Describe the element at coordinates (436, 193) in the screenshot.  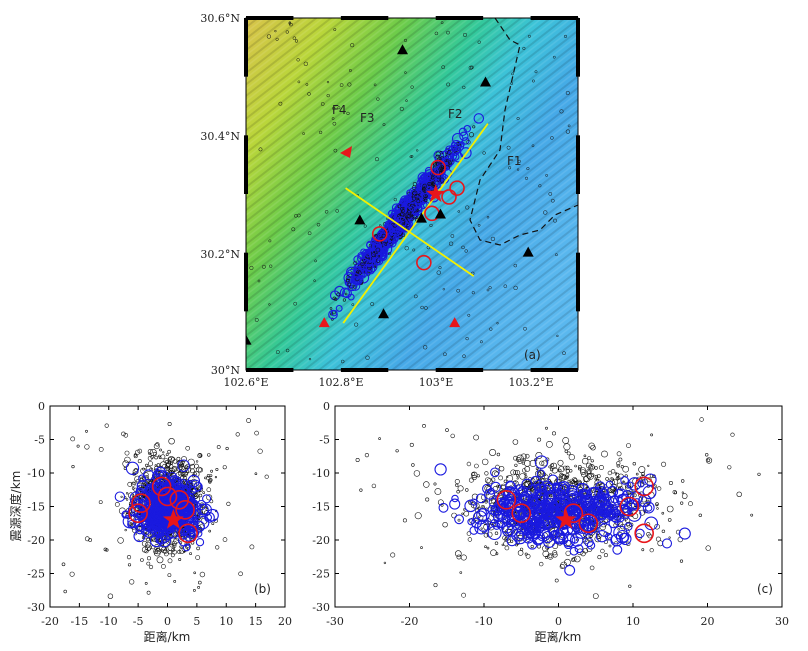
I see `mainshock-star-map` at that location.